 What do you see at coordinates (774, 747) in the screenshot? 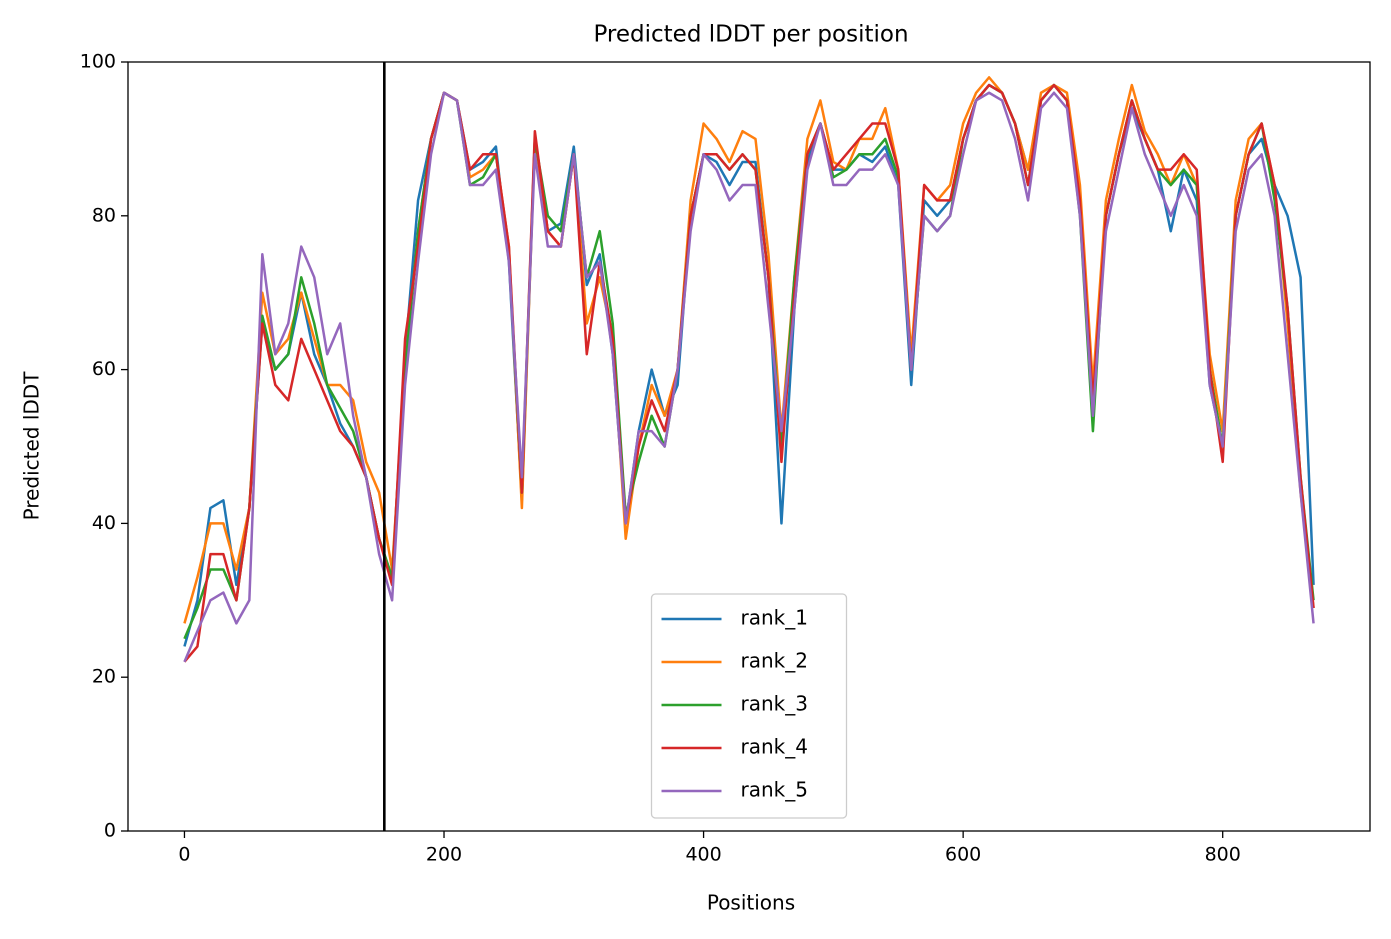
I see `legend-label: rank_4` at bounding box center [774, 747].